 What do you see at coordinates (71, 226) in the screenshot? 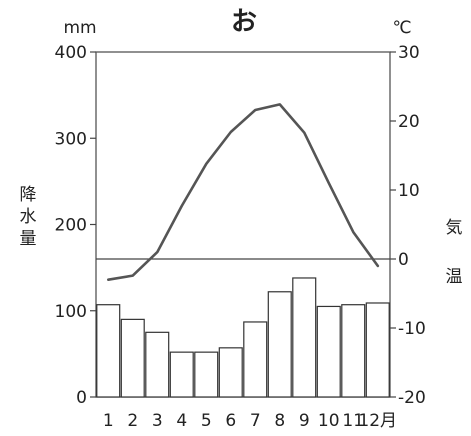
I see `precipitation-tick-label: 200` at bounding box center [71, 226].